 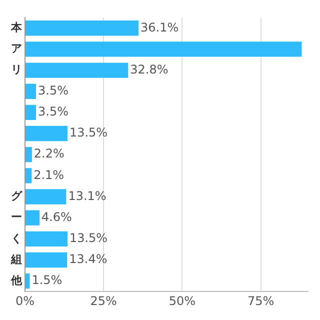 What do you see at coordinates (25, 301) in the screenshot?
I see `x-tick-label: 0%` at bounding box center [25, 301].